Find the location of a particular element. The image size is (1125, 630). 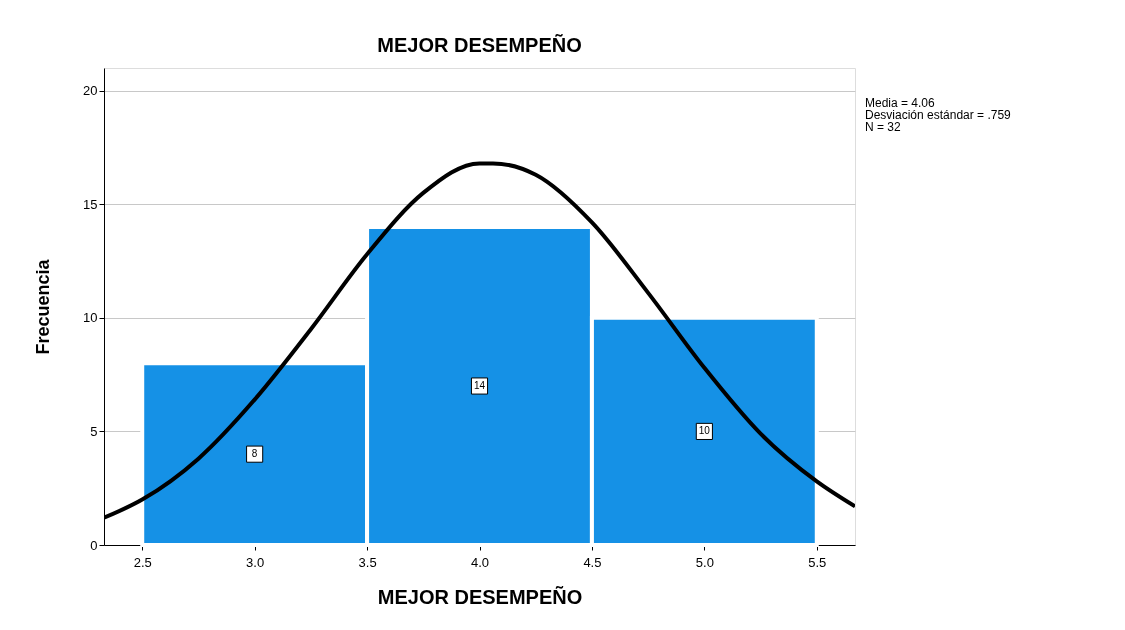

y-tick-label: 20 is located at coordinates (90, 91).